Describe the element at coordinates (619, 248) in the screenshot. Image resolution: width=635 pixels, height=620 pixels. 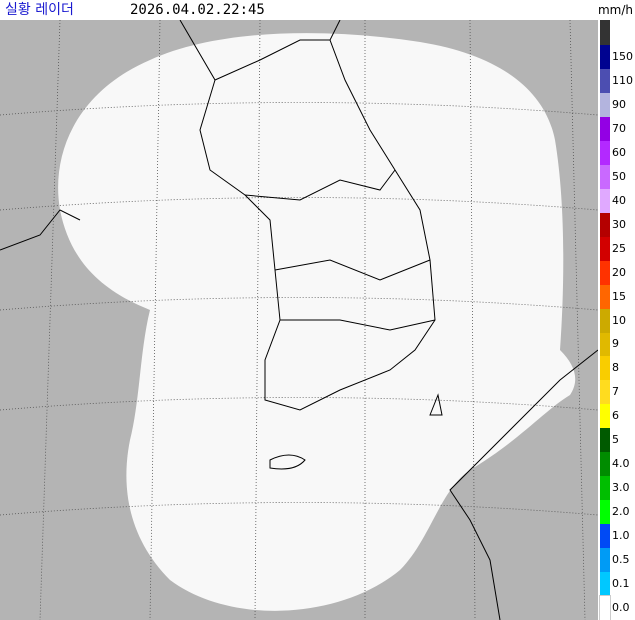
I see `legend-label: 25` at that location.